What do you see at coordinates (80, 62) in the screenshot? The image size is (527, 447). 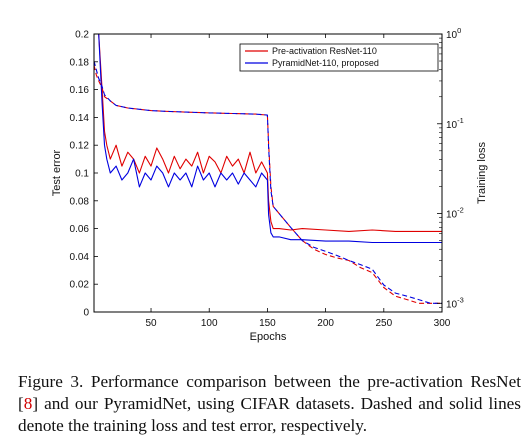 I see `y-left-tick-label: 0.18` at bounding box center [80, 62].